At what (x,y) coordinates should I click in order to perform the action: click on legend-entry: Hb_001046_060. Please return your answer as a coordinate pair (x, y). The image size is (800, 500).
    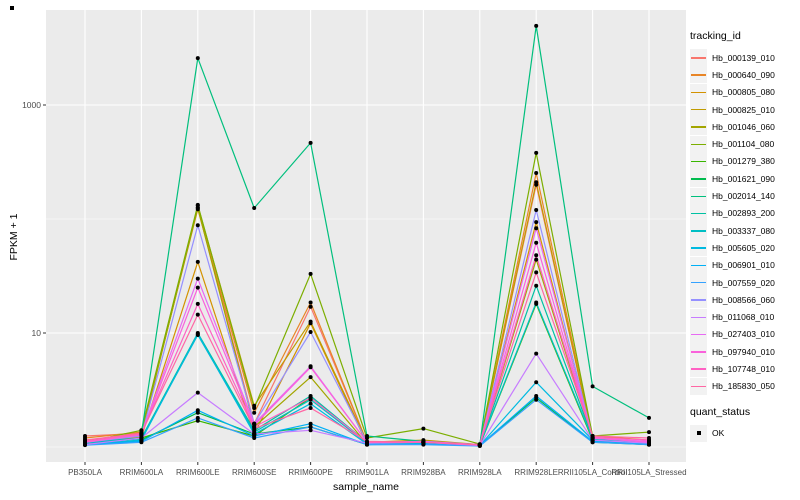
    Looking at the image, I should click on (745, 127).